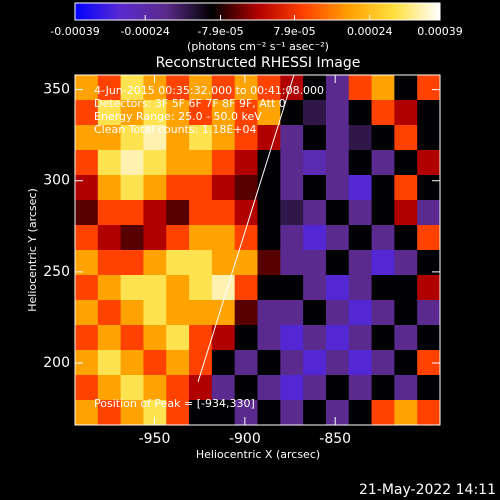  I want to click on x-tick-label: -850, so click(335, 439).